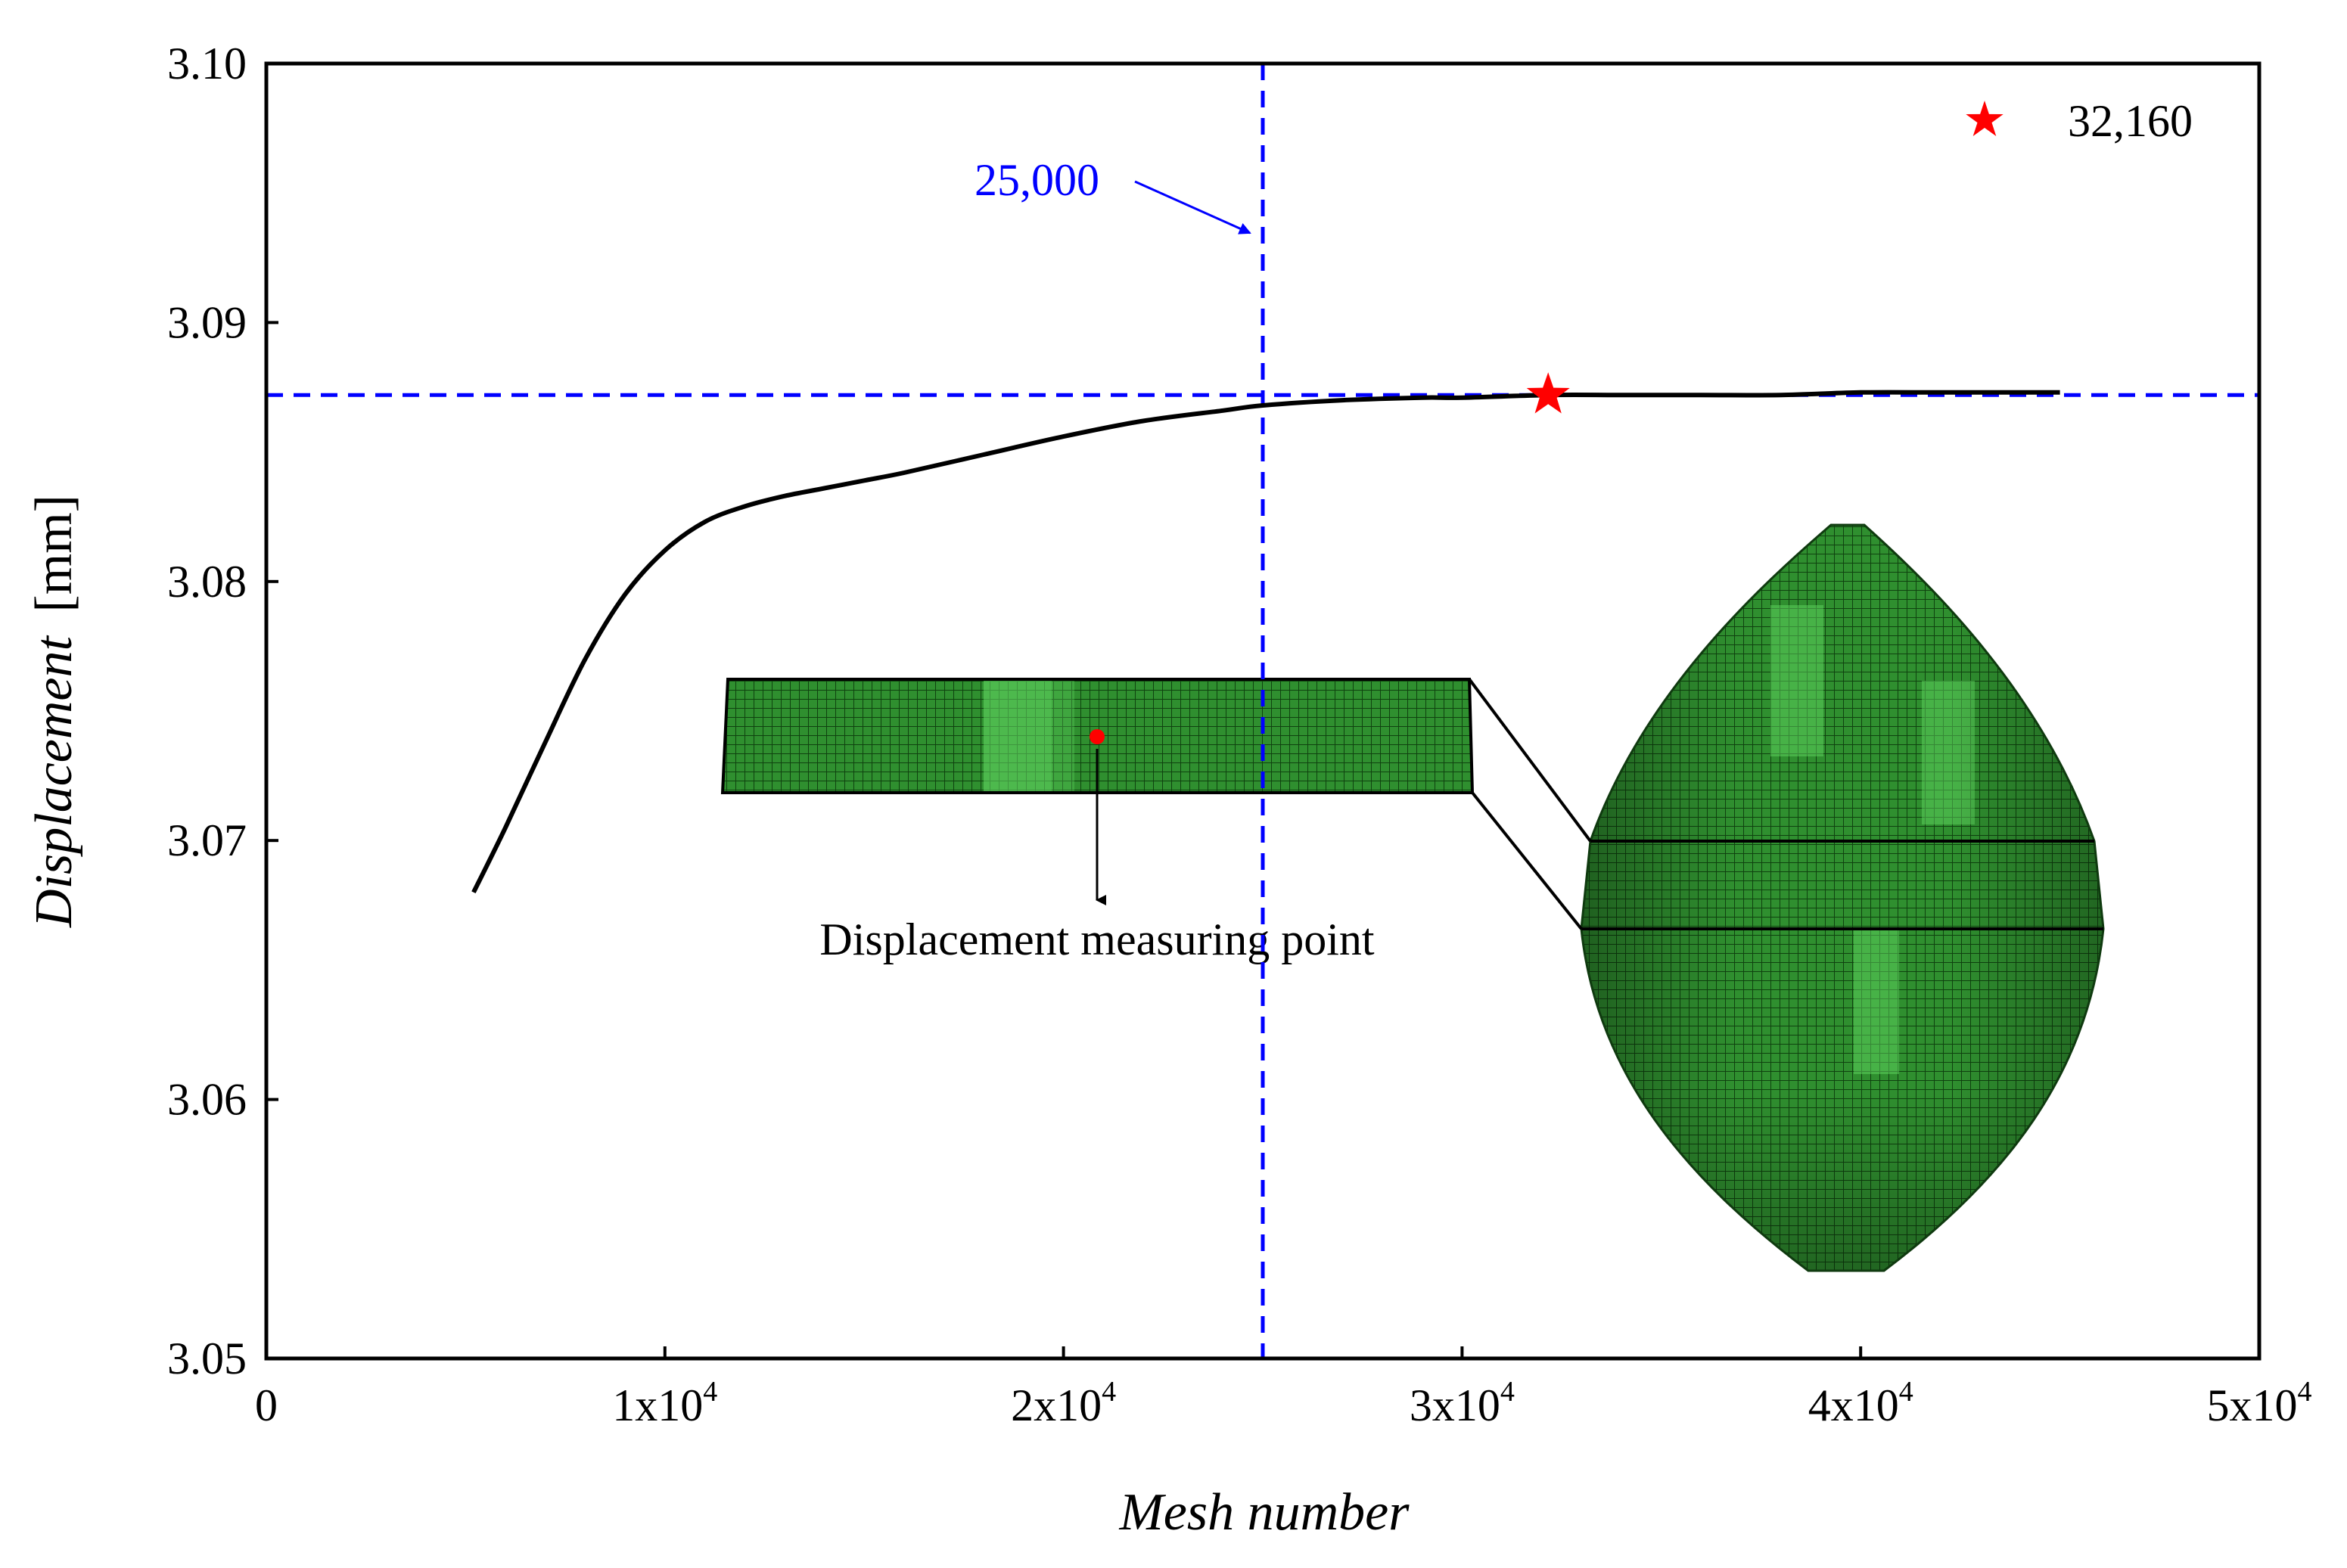 This screenshot has width=2347, height=1568. I want to click on y-axis-title-main: Displacement, so click(54, 782).